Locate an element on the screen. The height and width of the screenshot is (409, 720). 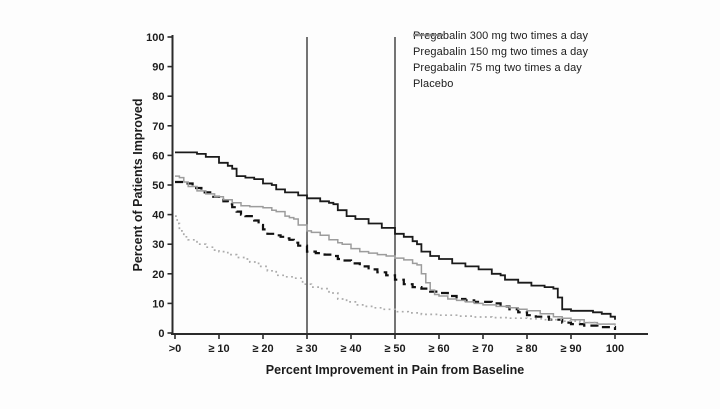
x-tick-label: 100 is located at coordinates (615, 349).